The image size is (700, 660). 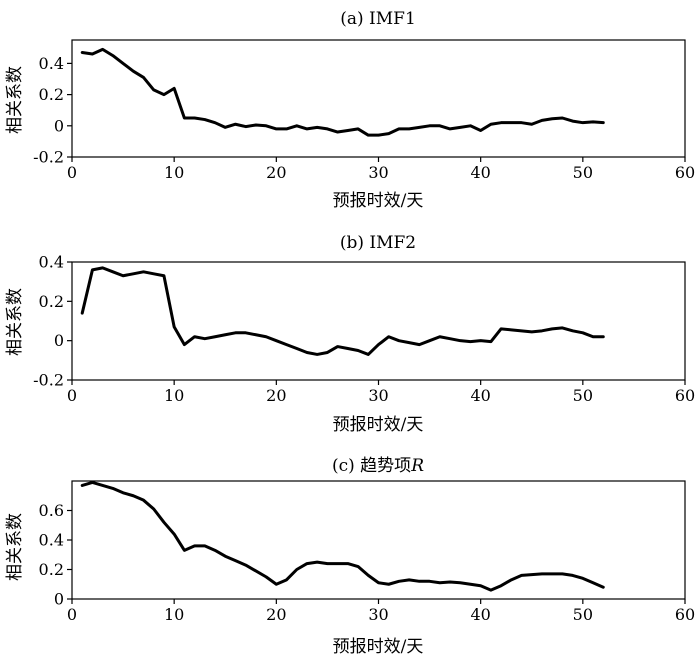 I want to click on chart-title-label: (c) 趋势项, so click(x=371, y=466).